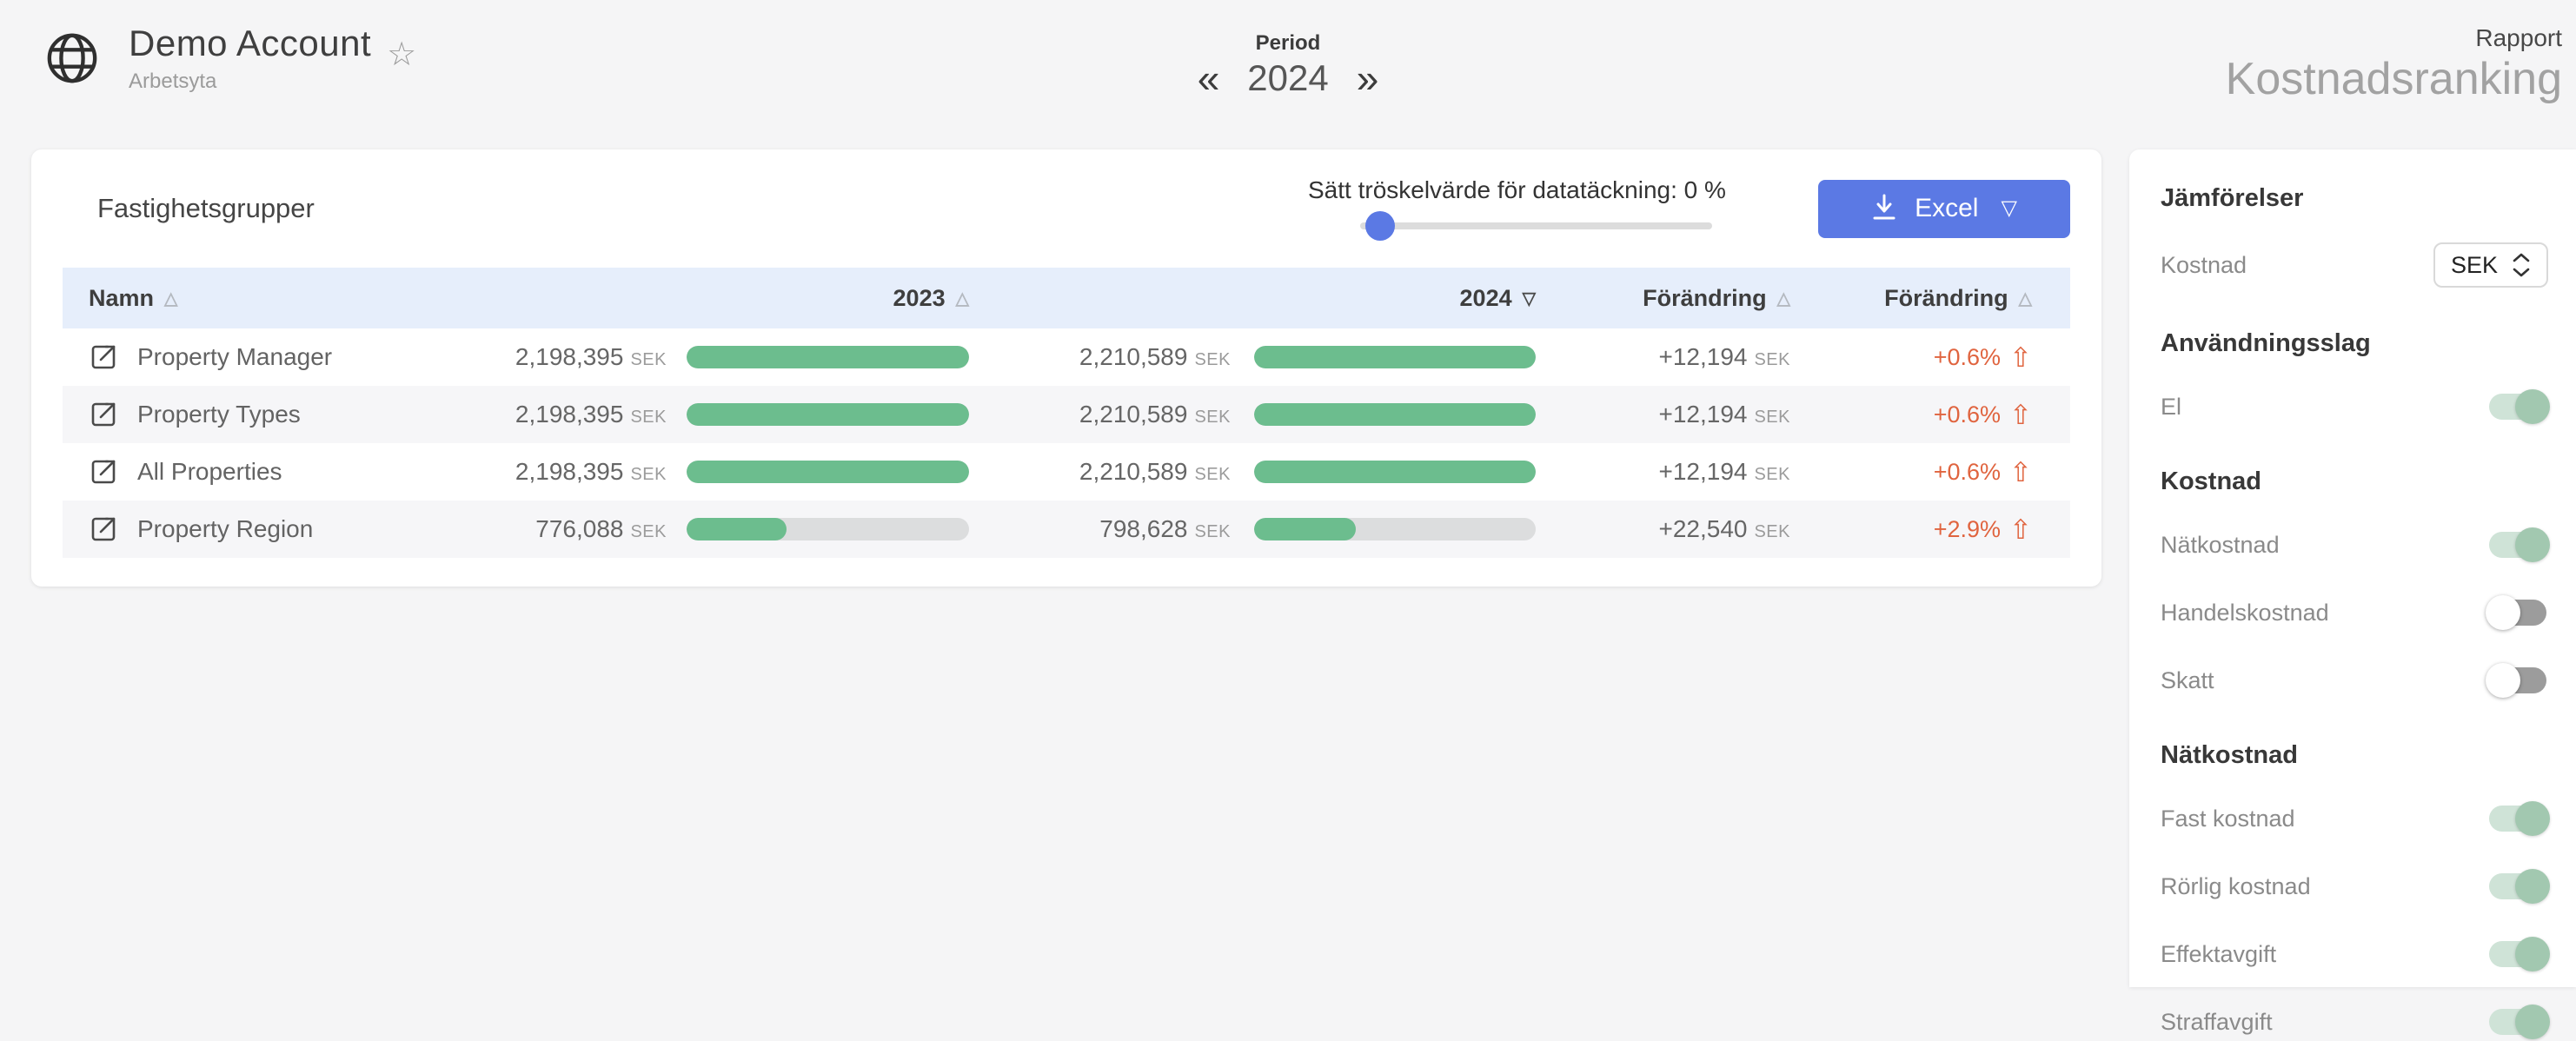 Image resolution: width=2576 pixels, height=1041 pixels. What do you see at coordinates (2228, 818) in the screenshot?
I see `toggle-label: Fast kostnad` at bounding box center [2228, 818].